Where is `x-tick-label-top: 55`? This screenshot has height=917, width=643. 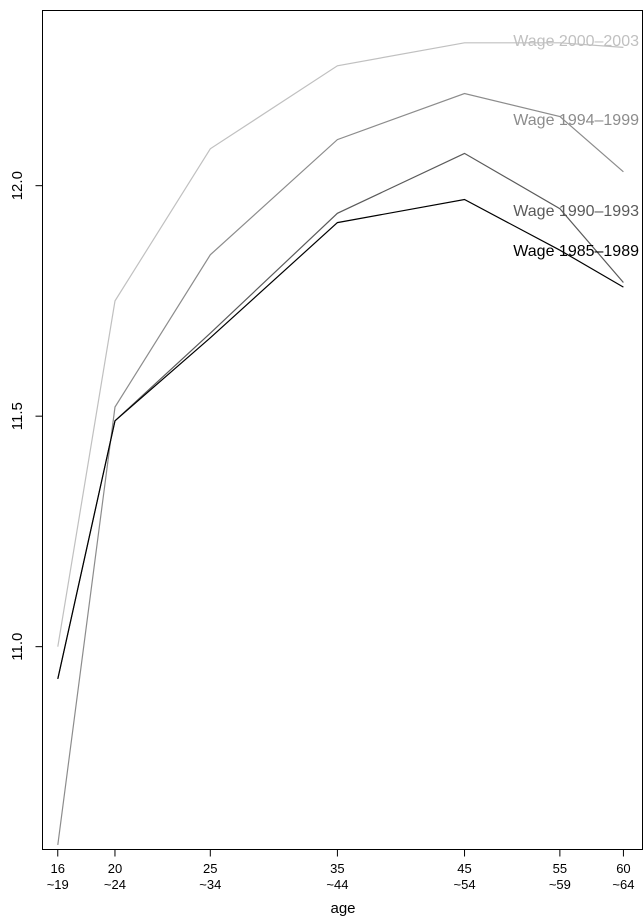
x-tick-label-top: 55 is located at coordinates (560, 868).